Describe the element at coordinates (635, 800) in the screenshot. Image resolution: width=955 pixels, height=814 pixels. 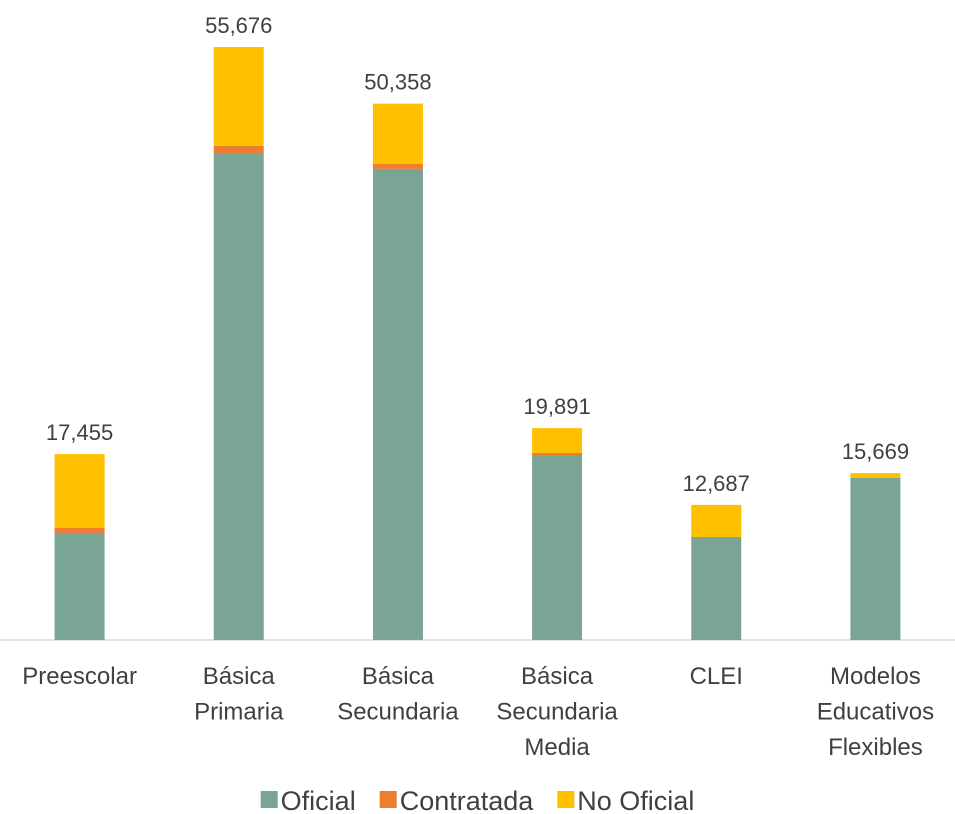
I see `legend-label: No Oficial` at that location.